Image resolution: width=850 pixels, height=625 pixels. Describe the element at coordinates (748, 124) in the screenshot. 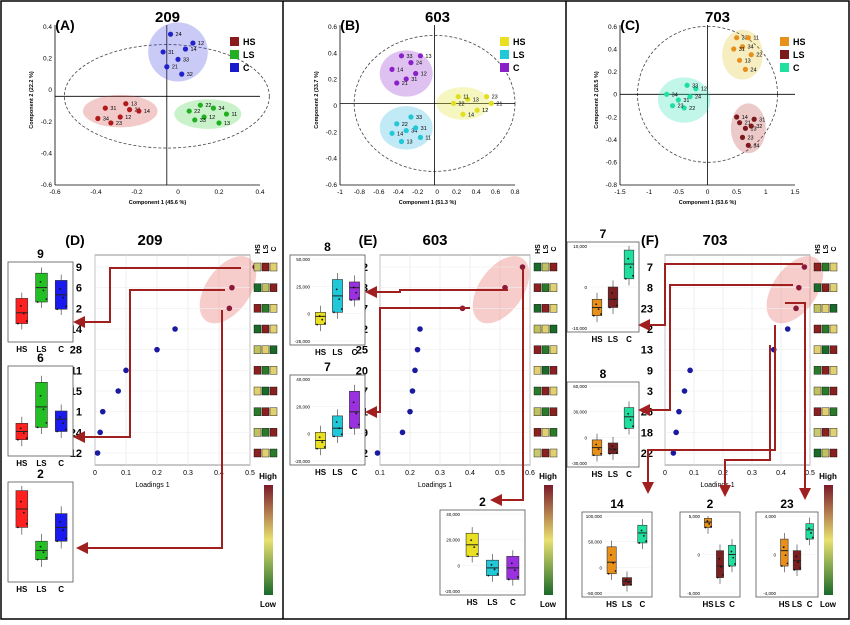

I see `point-label: 21` at that location.